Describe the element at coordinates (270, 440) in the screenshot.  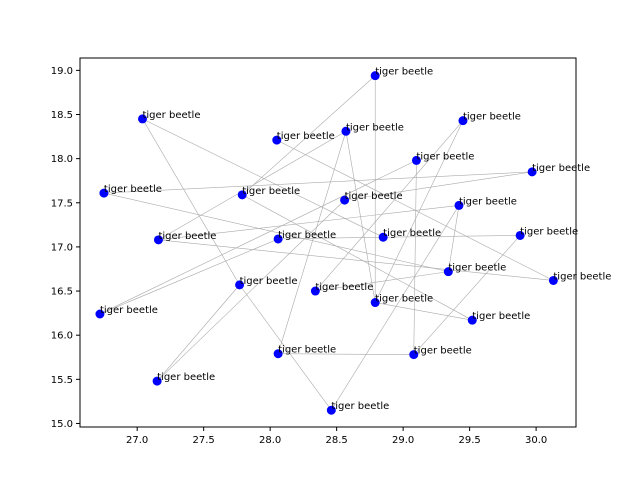
I see `x-tick-label: 28.0` at that location.